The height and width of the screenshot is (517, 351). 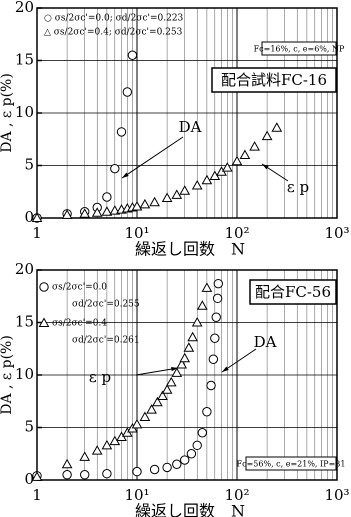 I want to click on x-tick-label: 10³, so click(x=336, y=495).